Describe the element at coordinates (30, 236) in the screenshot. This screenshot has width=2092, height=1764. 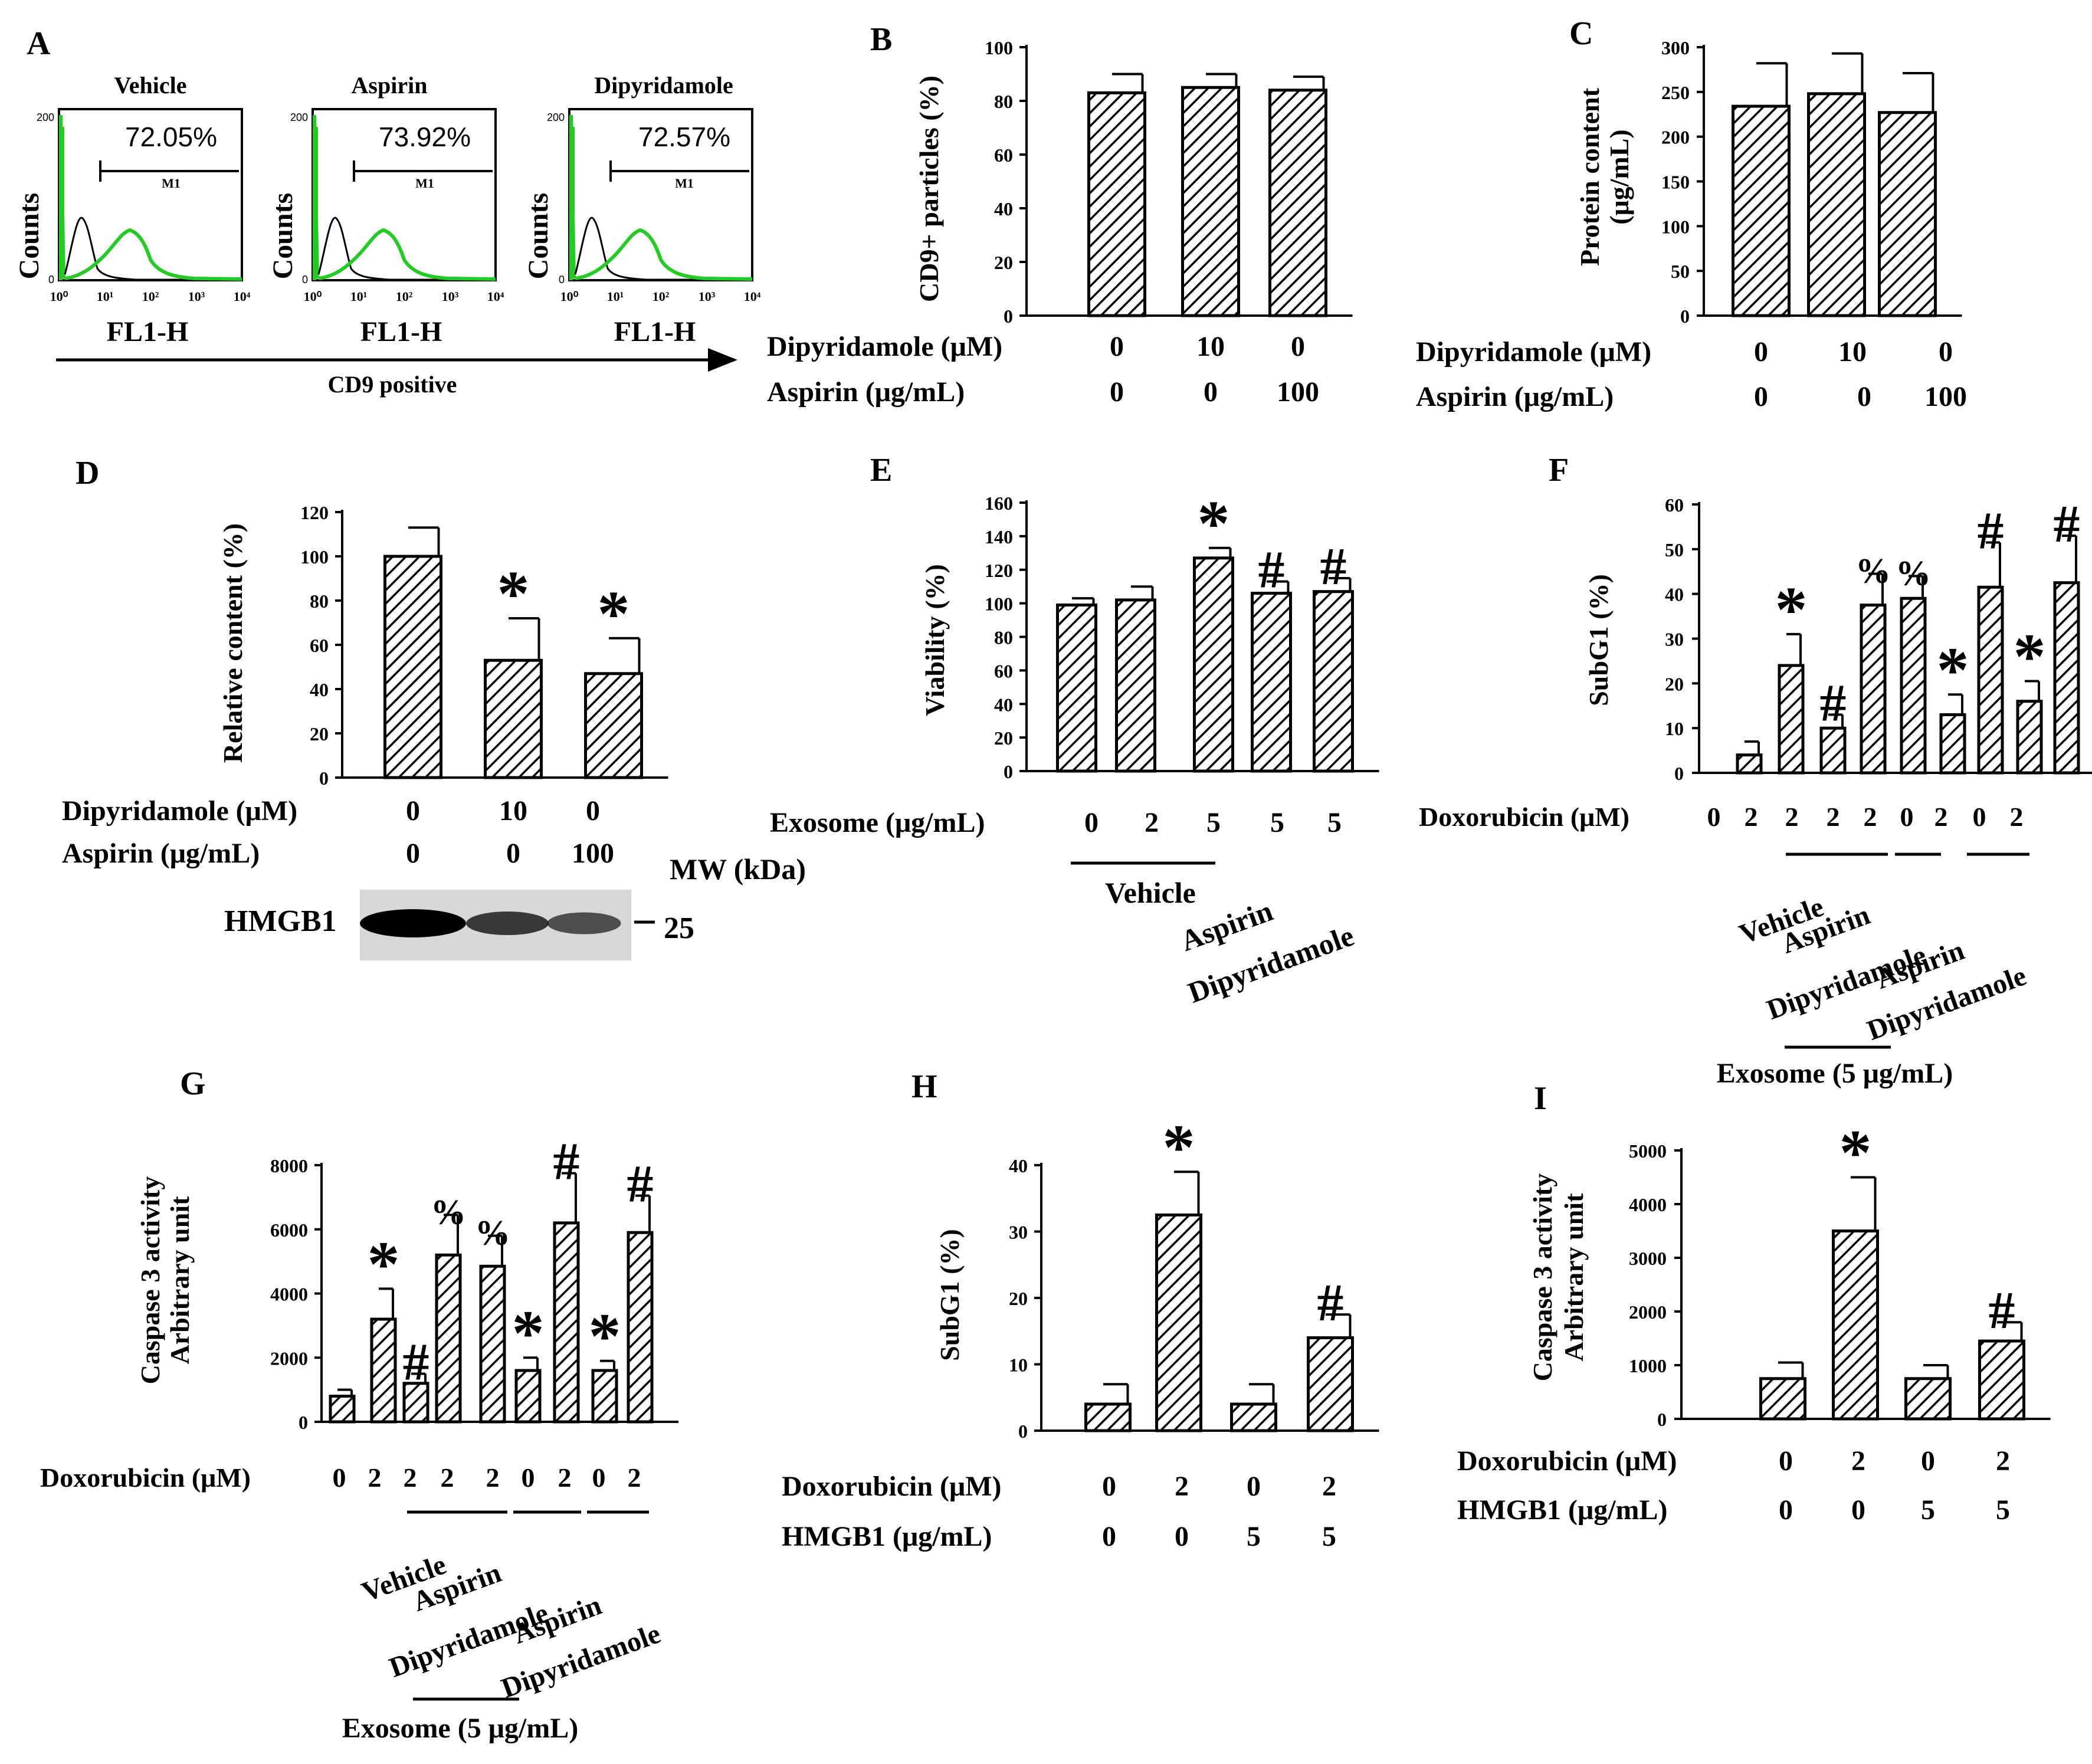
I see `y-axis-label: Counts` at that location.